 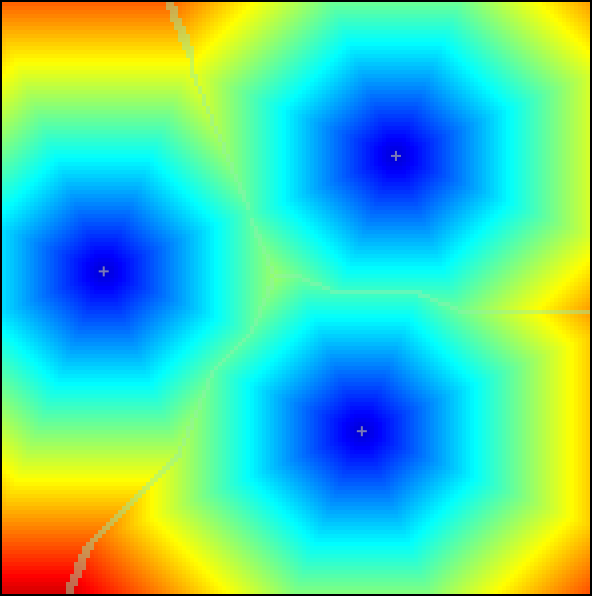 I want to click on site-top-right-marker, so click(x=395, y=155).